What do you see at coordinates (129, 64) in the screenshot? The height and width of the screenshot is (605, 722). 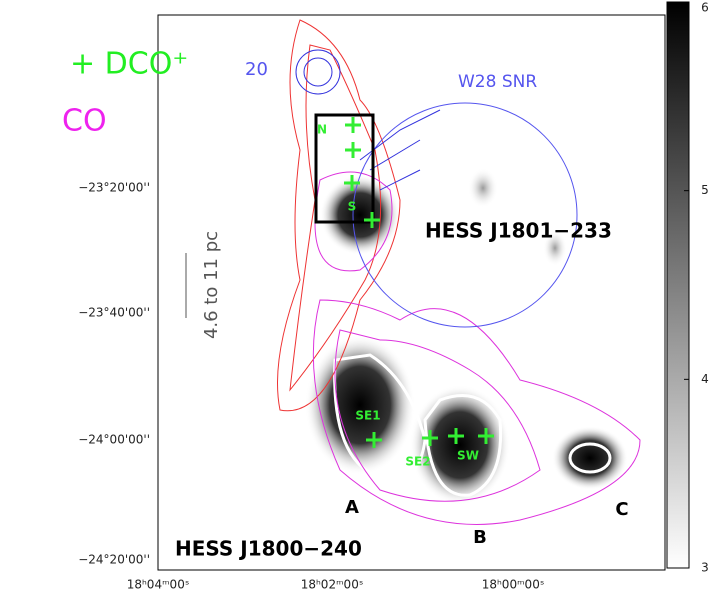 I see `legend-dco: + DCO⁺` at bounding box center [129, 64].